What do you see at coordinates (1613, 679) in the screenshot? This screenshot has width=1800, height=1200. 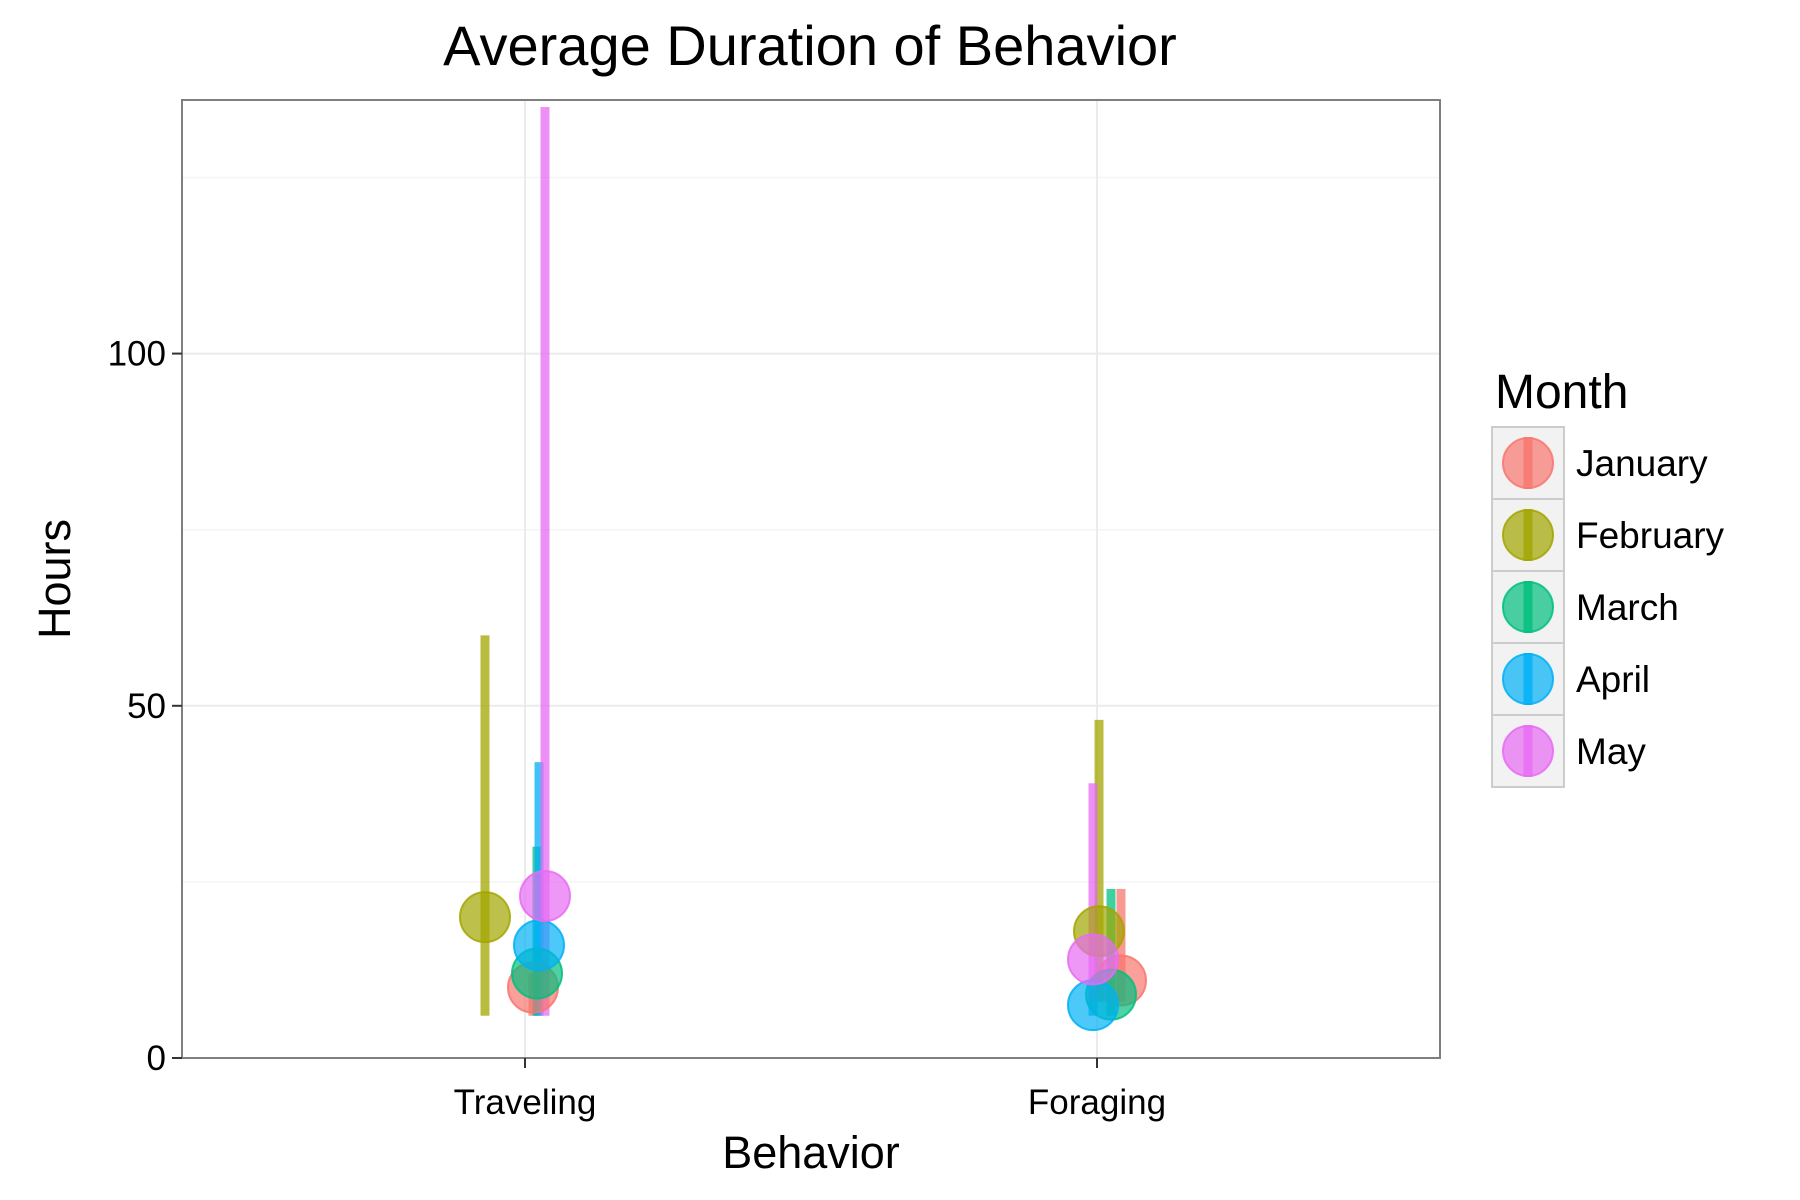 I see `legend-label: April` at bounding box center [1613, 679].